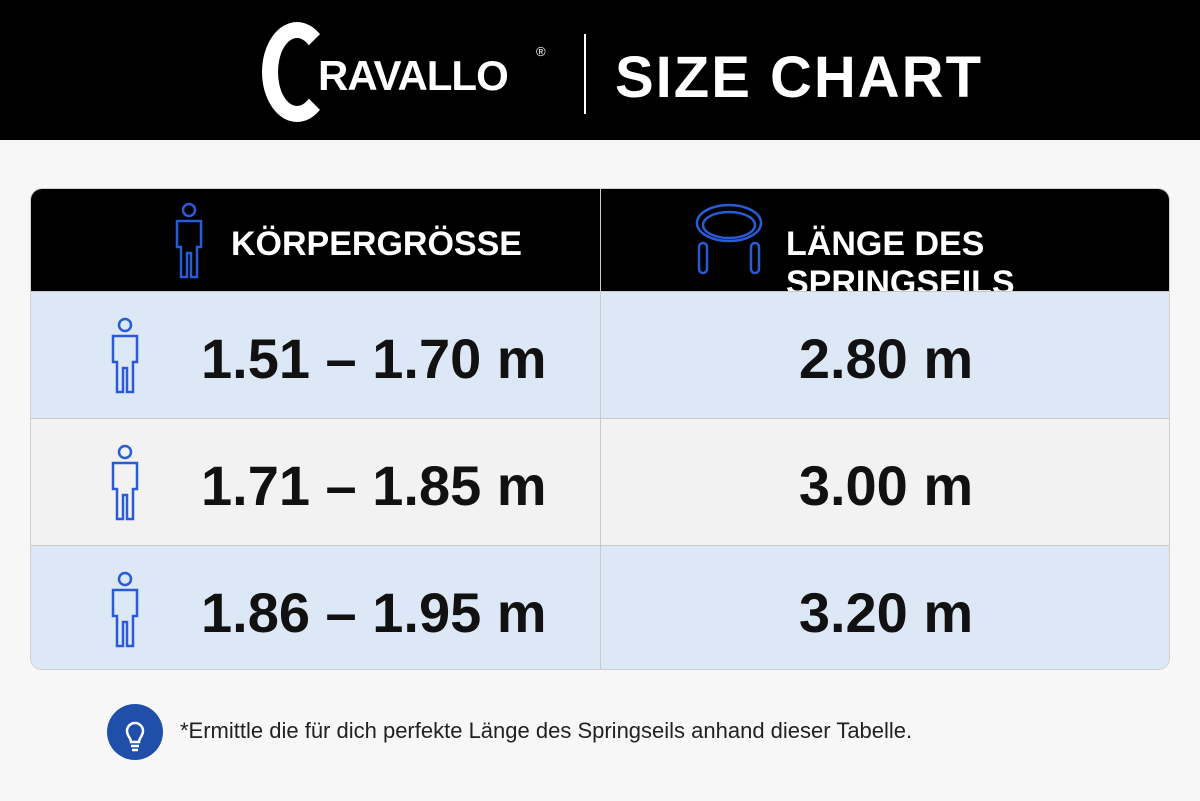 Image resolution: width=1200 pixels, height=801 pixels. I want to click on lightbulb-icon, so click(135, 732).